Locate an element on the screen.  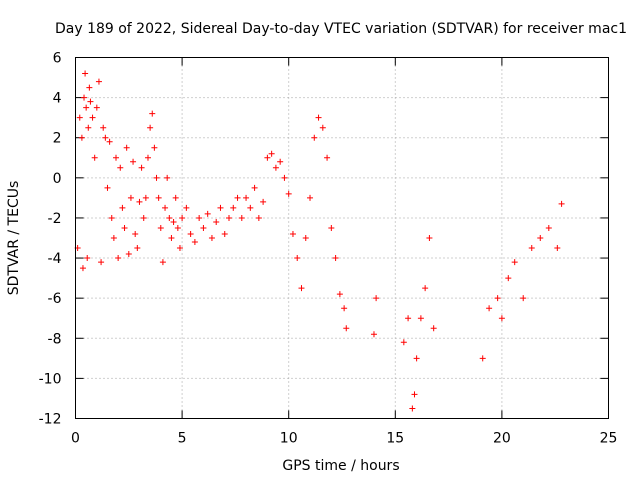
y-tick-label: 2 is located at coordinates (57, 139).